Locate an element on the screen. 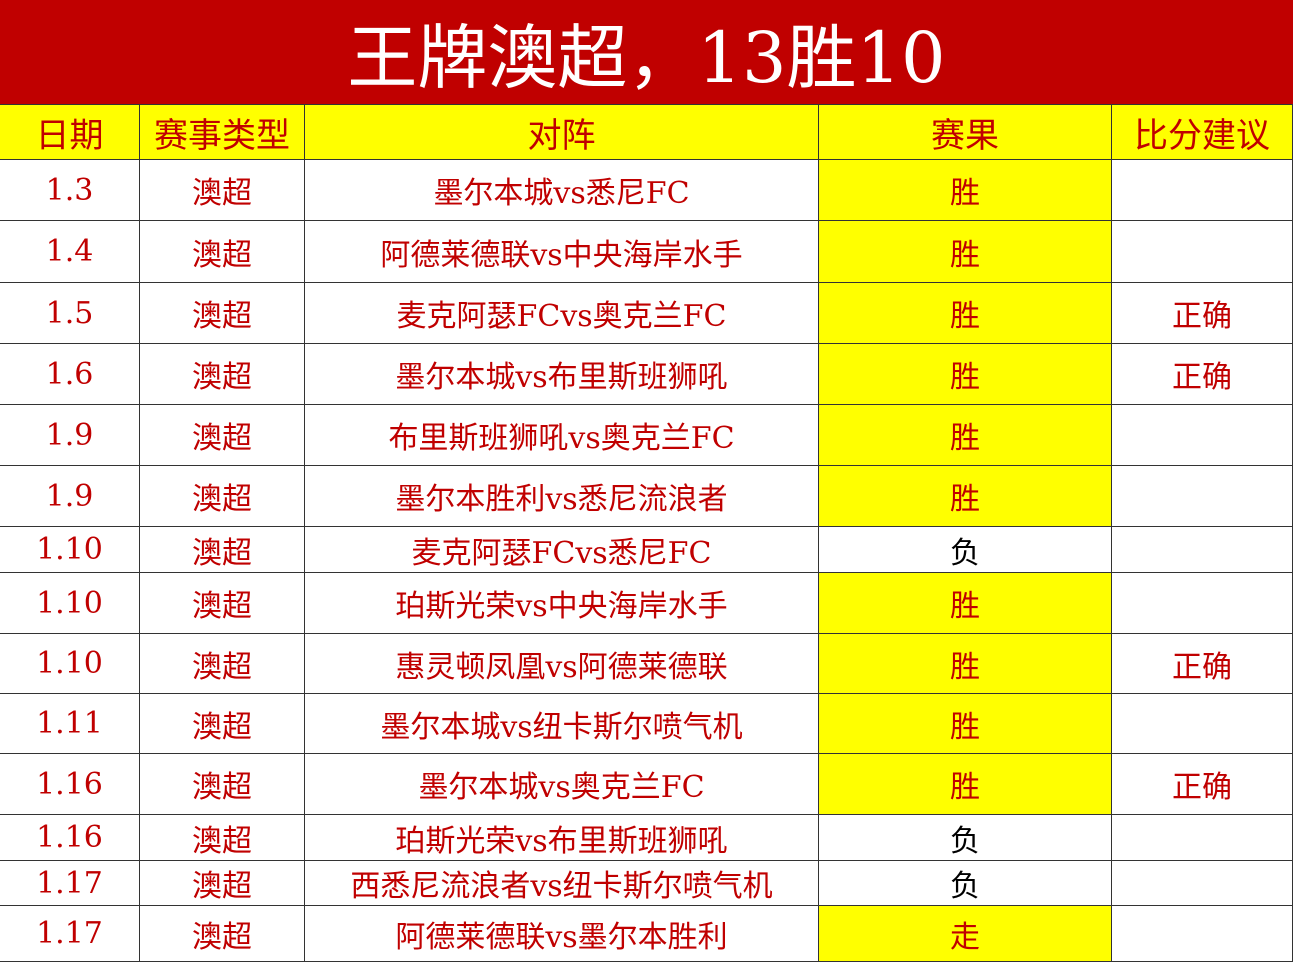  column-header: 对阵 is located at coordinates (562, 132).